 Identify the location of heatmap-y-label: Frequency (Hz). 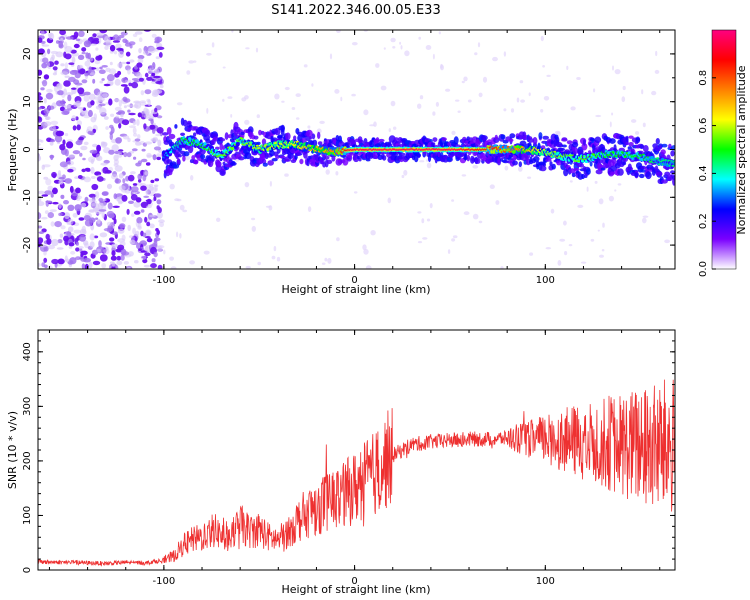
(12, 150).